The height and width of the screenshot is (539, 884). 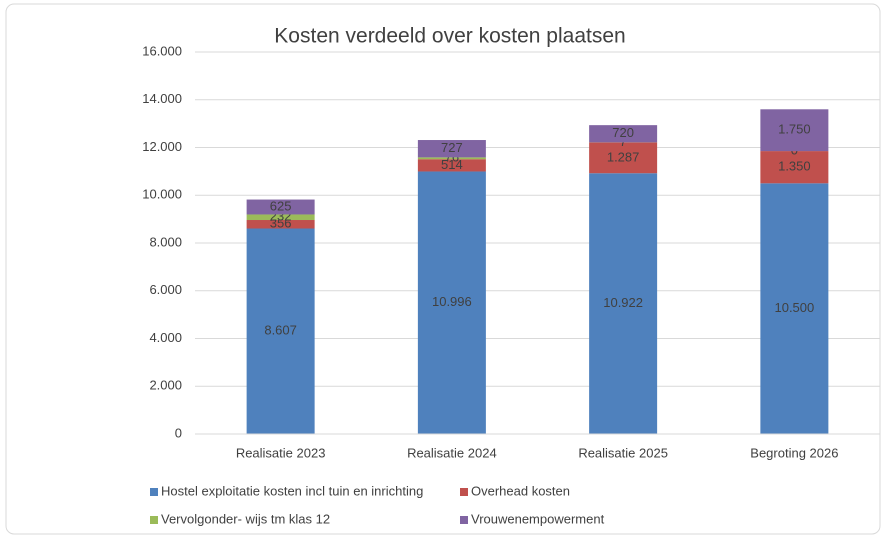 I want to click on y-tick-label: 2.000, so click(x=165, y=385).